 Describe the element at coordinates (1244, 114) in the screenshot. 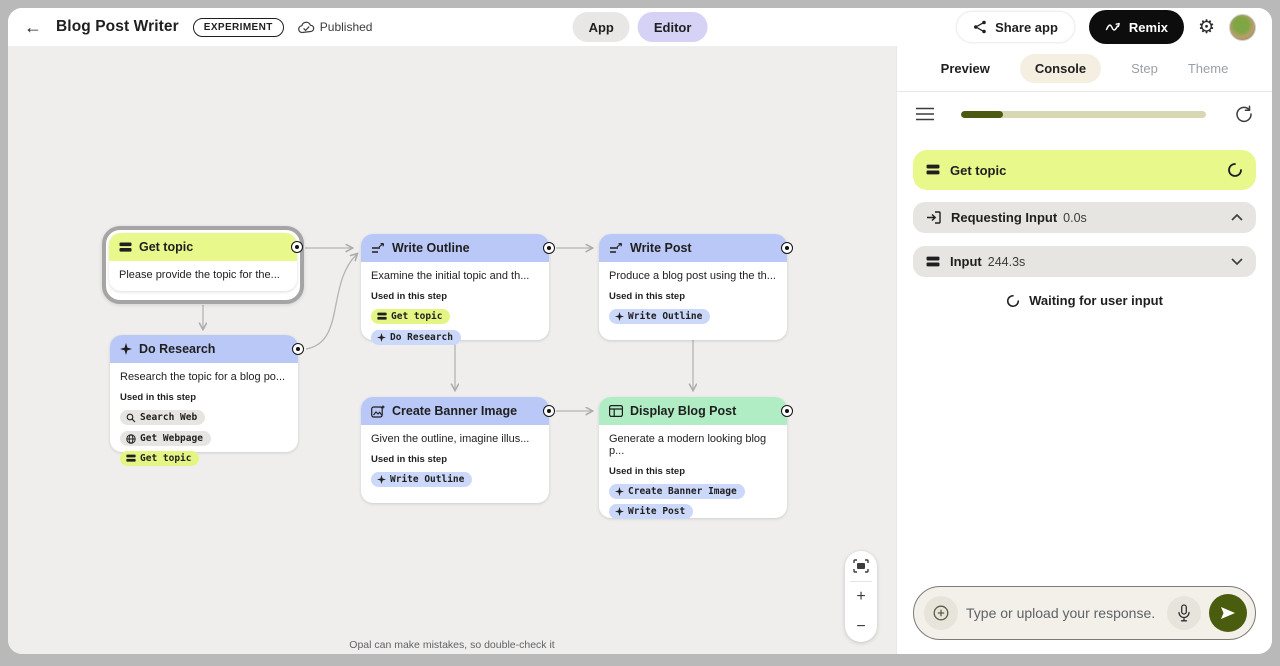

I see `restart-icon` at that location.